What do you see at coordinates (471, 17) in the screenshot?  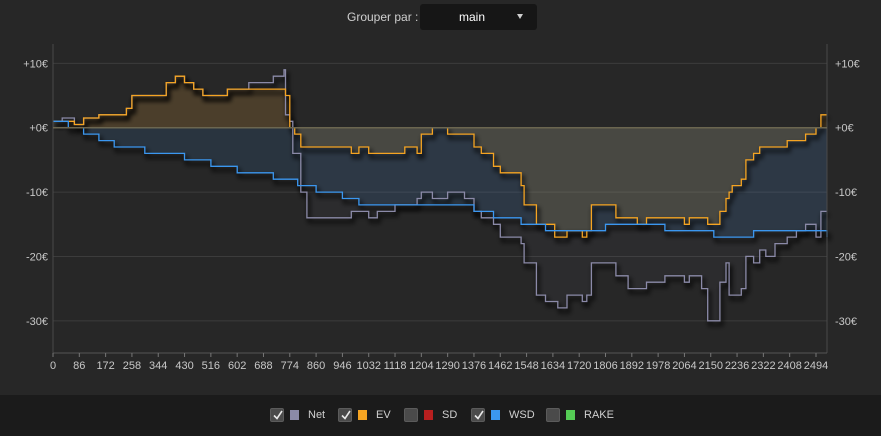 I see `group-by-selected-value: main` at bounding box center [471, 17].